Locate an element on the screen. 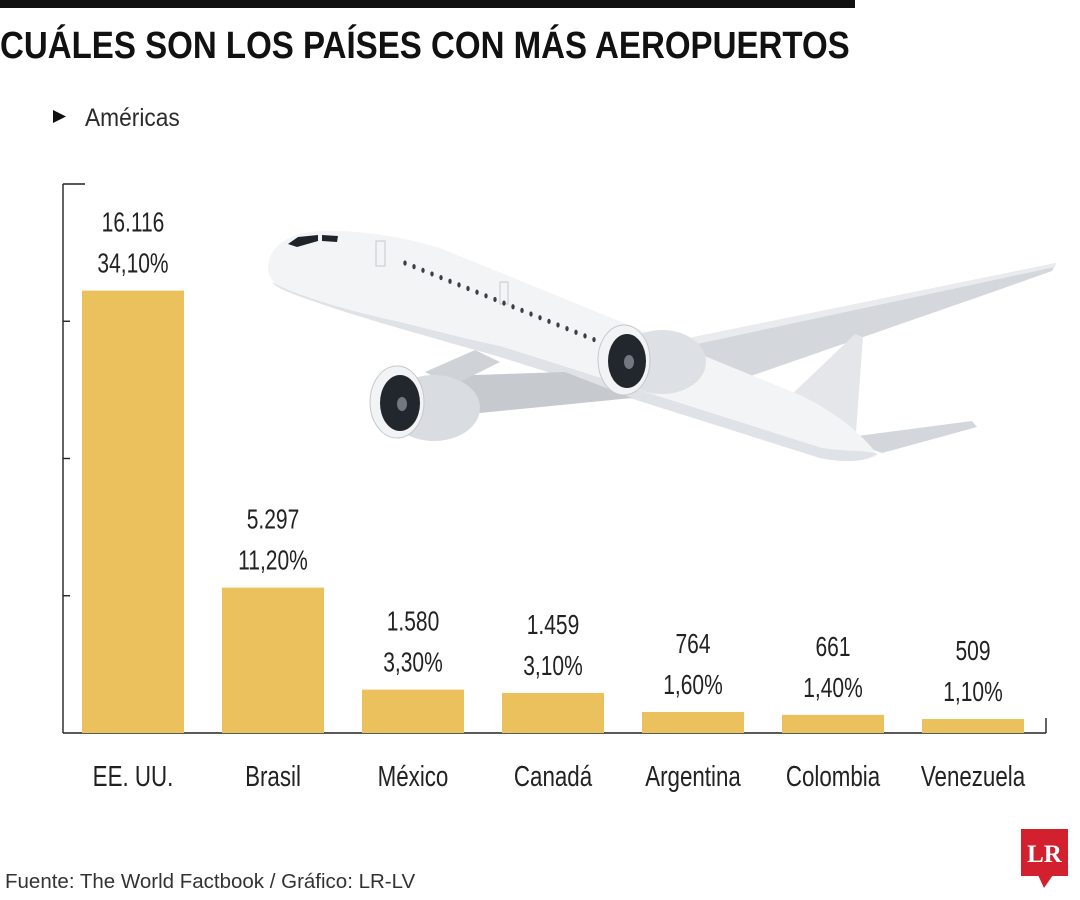  logo-text: LR is located at coordinates (1045, 854).